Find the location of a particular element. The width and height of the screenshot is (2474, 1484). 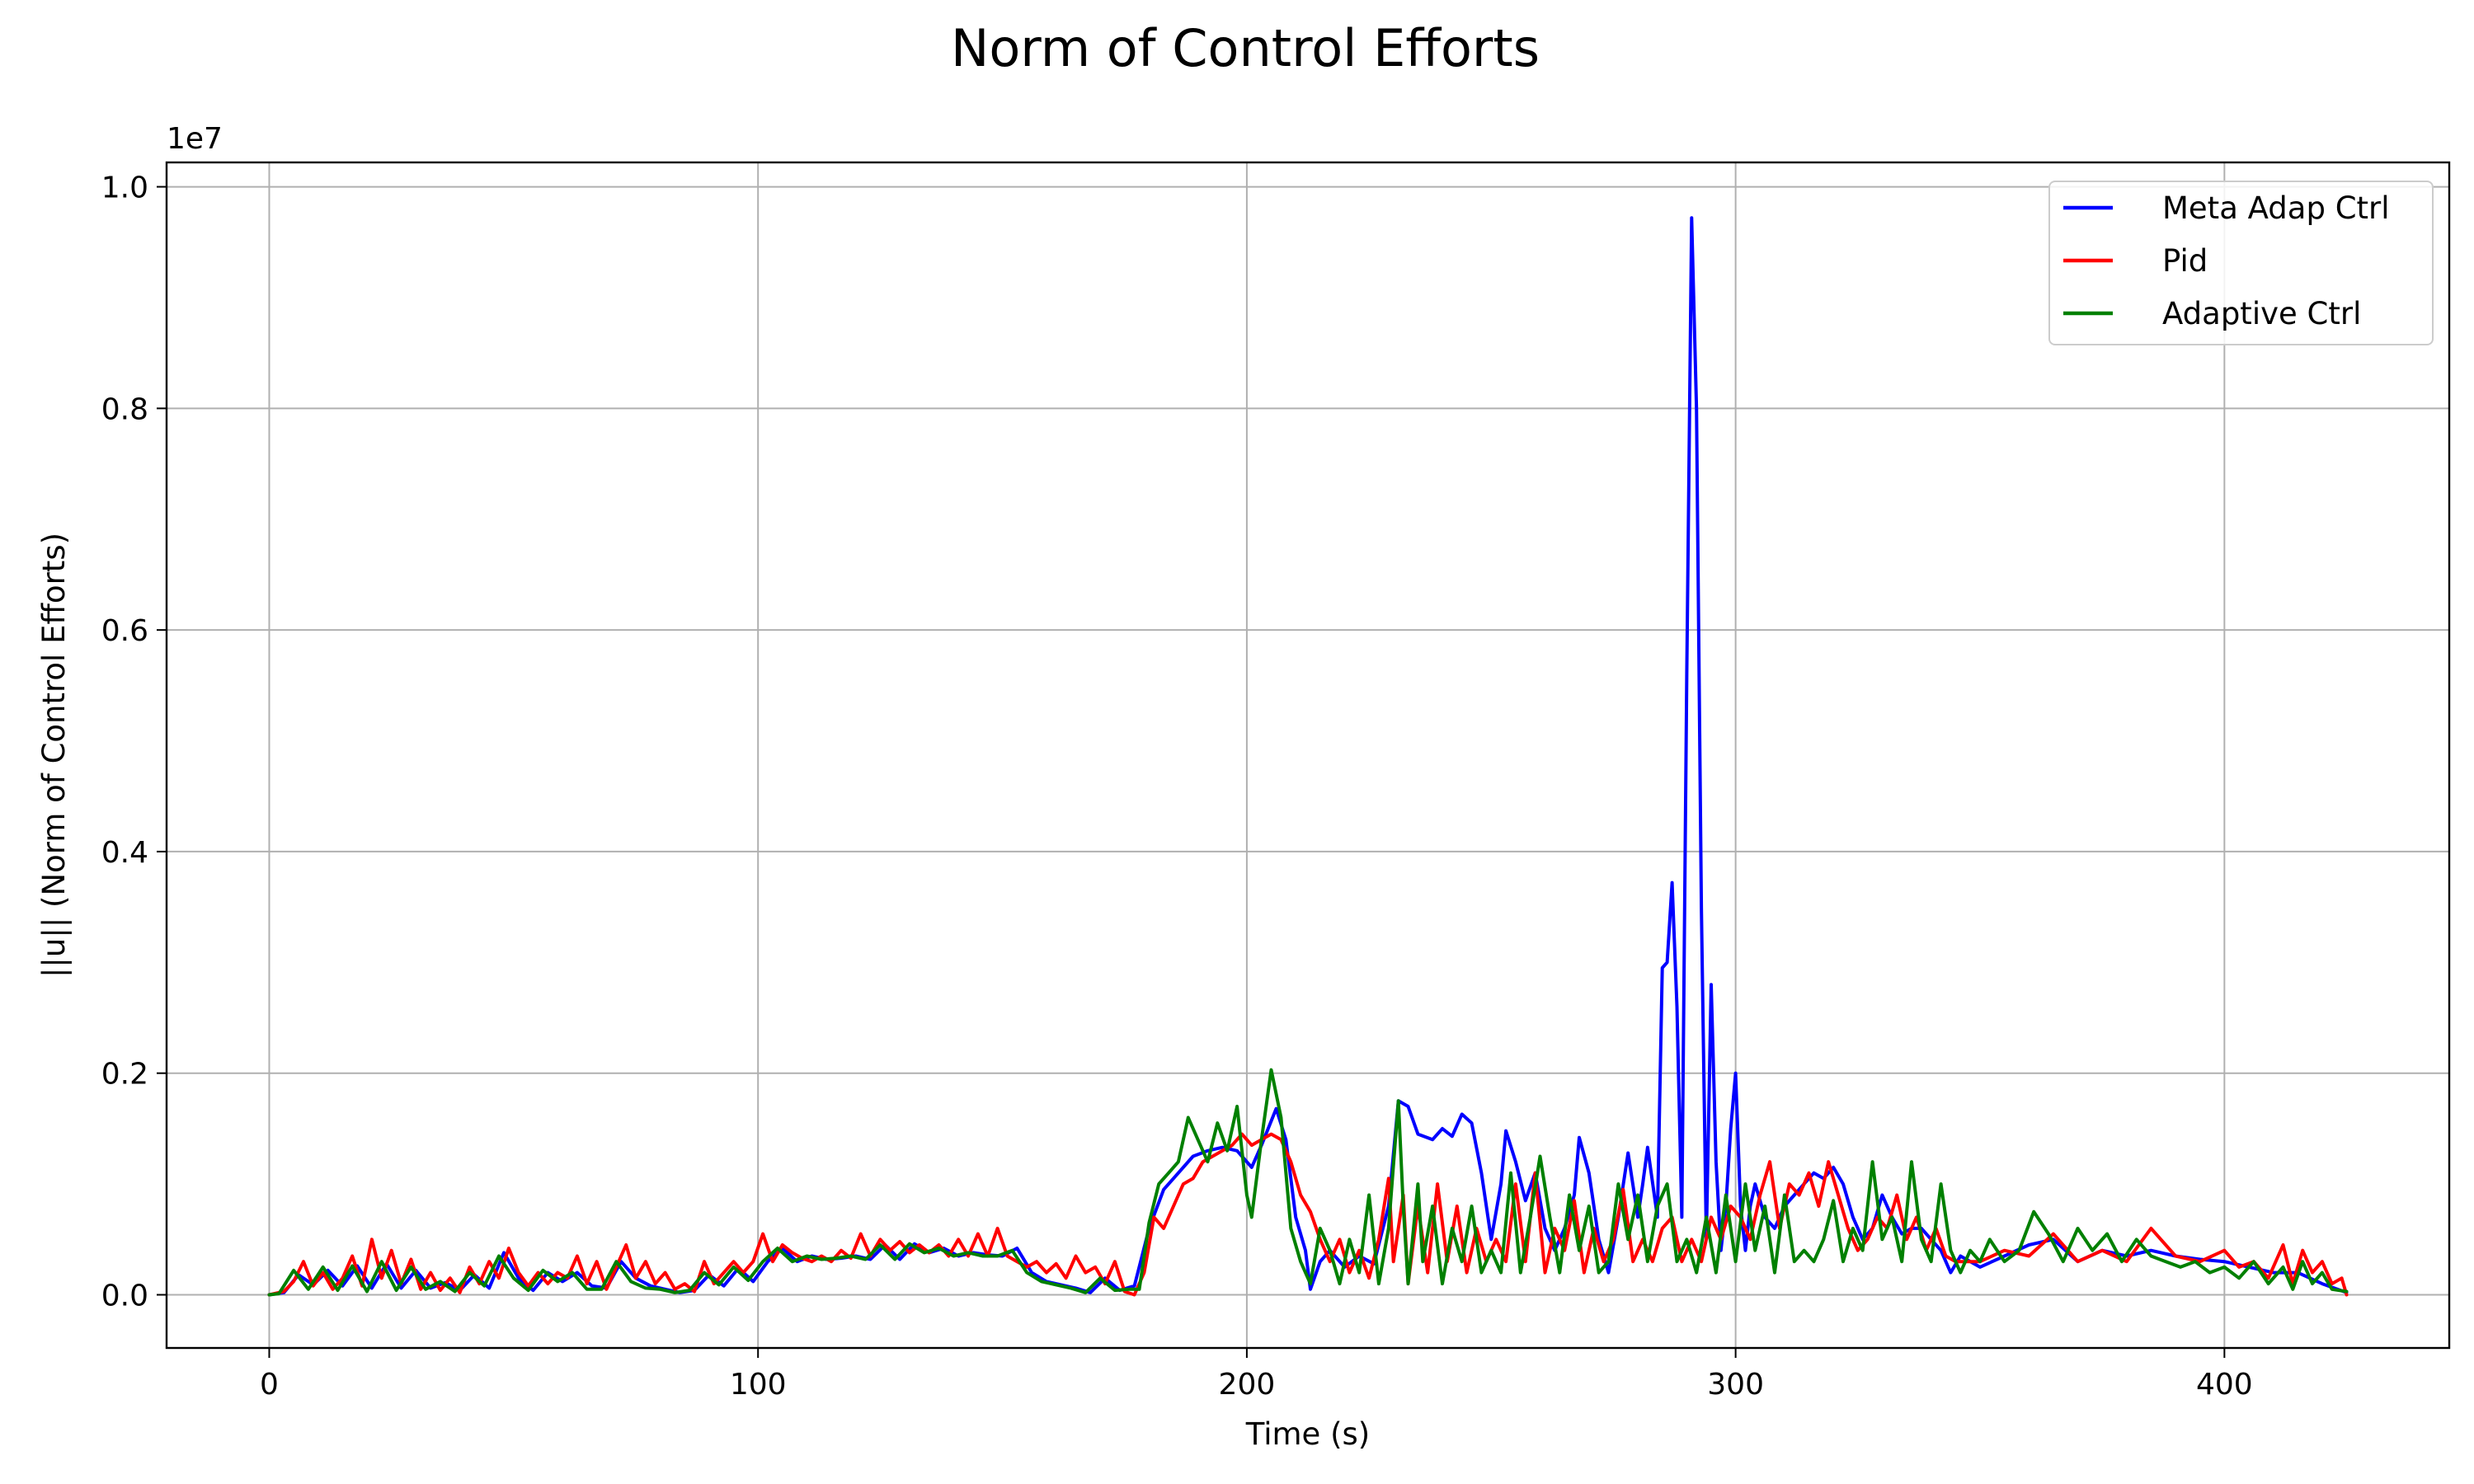

x-tick-label: 100 is located at coordinates (758, 1385).